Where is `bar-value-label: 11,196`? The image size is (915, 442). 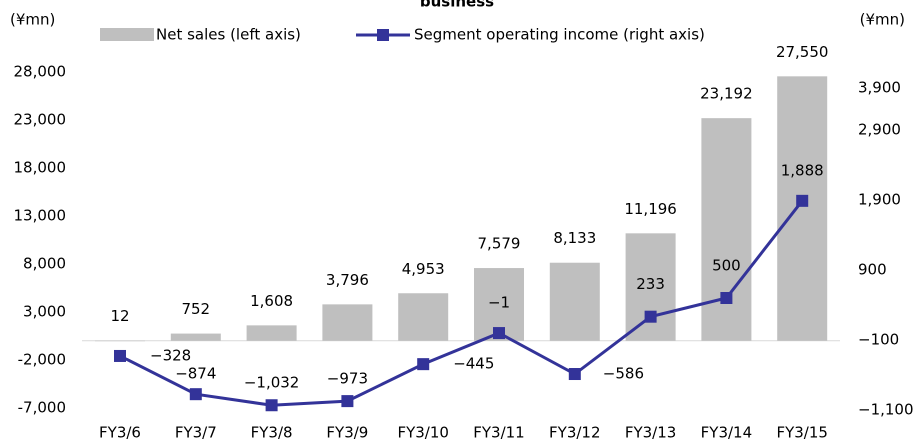
bar-value-label: 11,196 is located at coordinates (650, 209).